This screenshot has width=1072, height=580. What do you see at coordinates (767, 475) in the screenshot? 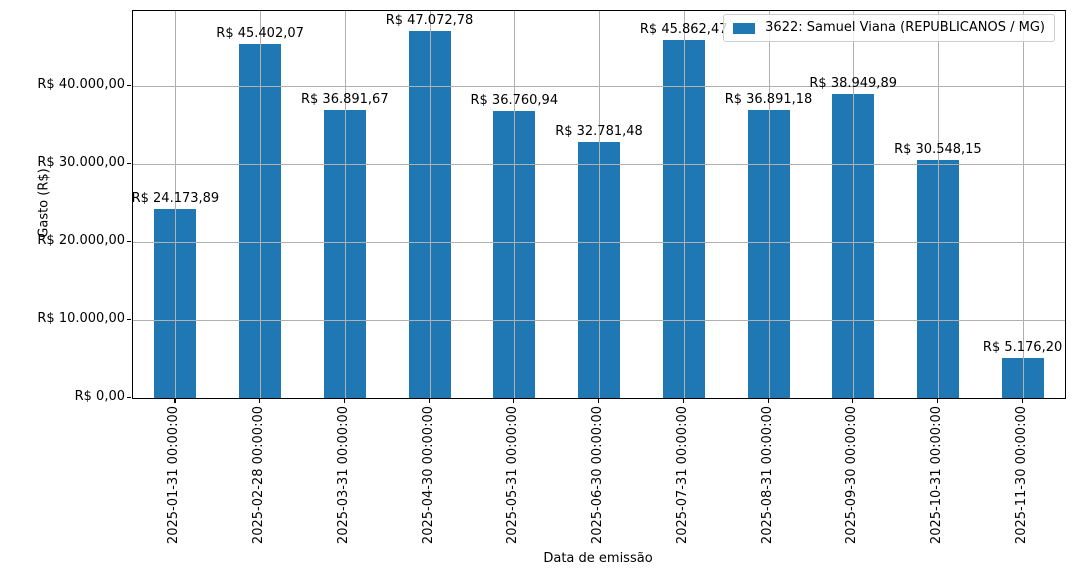
I see `x-tick-label: 2025-08-31 00:00:00` at bounding box center [767, 475].